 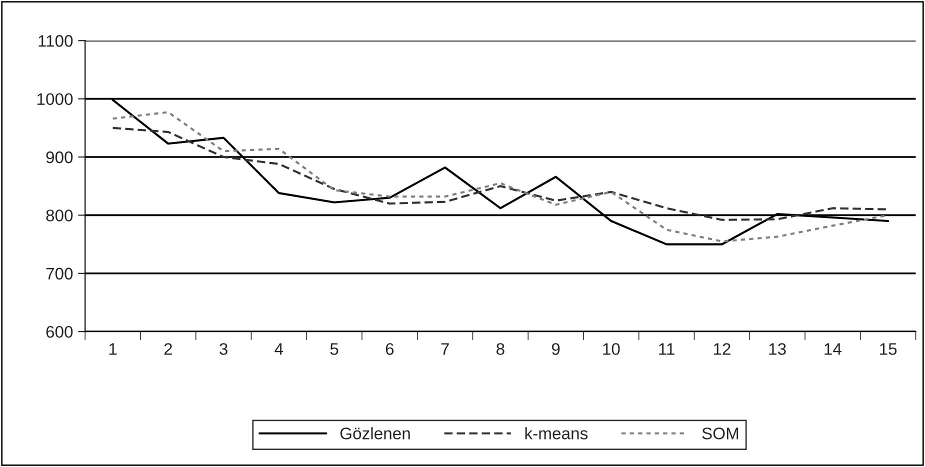 What do you see at coordinates (556, 433) in the screenshot?
I see `legend-label: k-means` at bounding box center [556, 433].